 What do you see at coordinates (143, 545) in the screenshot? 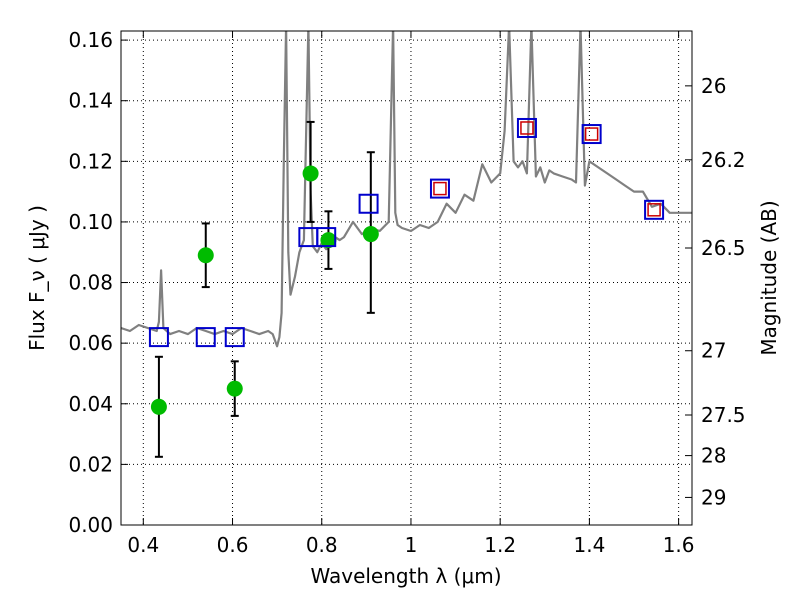
I see `x-tick-label: 0.4` at bounding box center [143, 545].